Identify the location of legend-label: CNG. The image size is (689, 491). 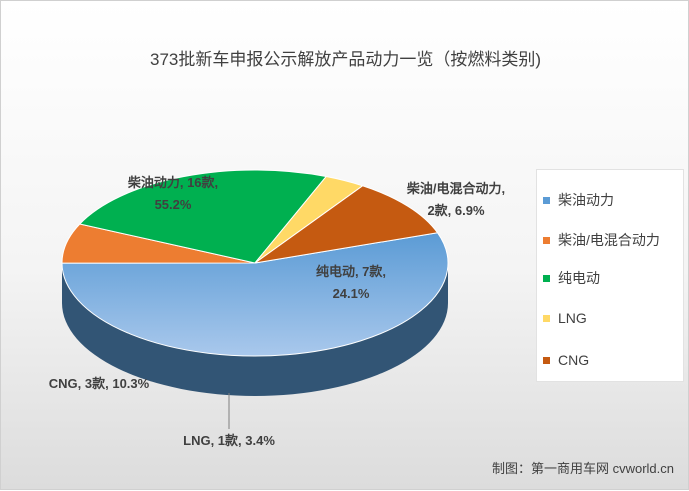
(573, 360).